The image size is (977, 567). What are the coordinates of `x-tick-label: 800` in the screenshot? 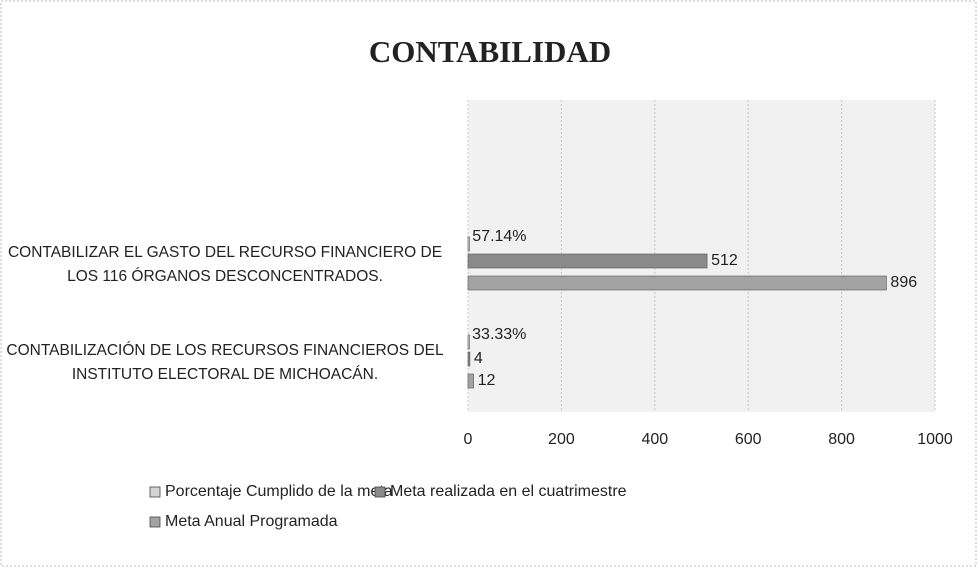 It's located at (841, 439).